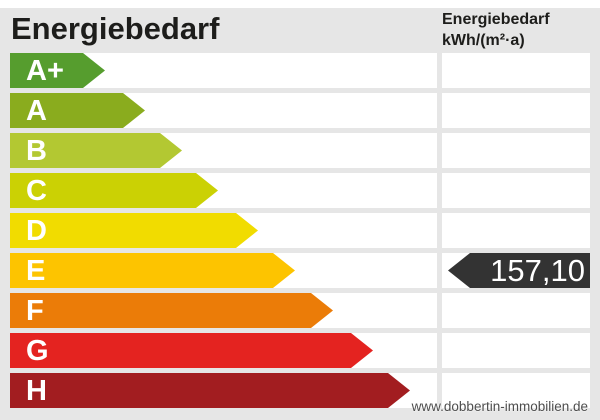 This screenshot has width=600, height=420. Describe the element at coordinates (496, 30) in the screenshot. I see `unit-header: Energiebedarf kWh/(m²·a)` at that location.